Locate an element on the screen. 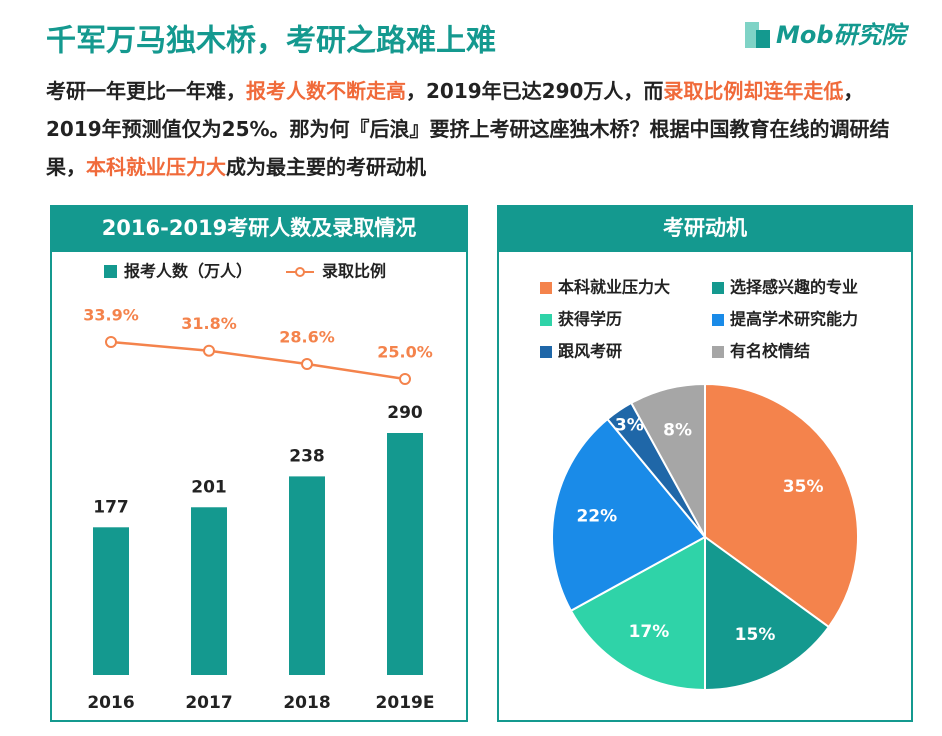  panel-title: 考研动机 is located at coordinates (705, 228).